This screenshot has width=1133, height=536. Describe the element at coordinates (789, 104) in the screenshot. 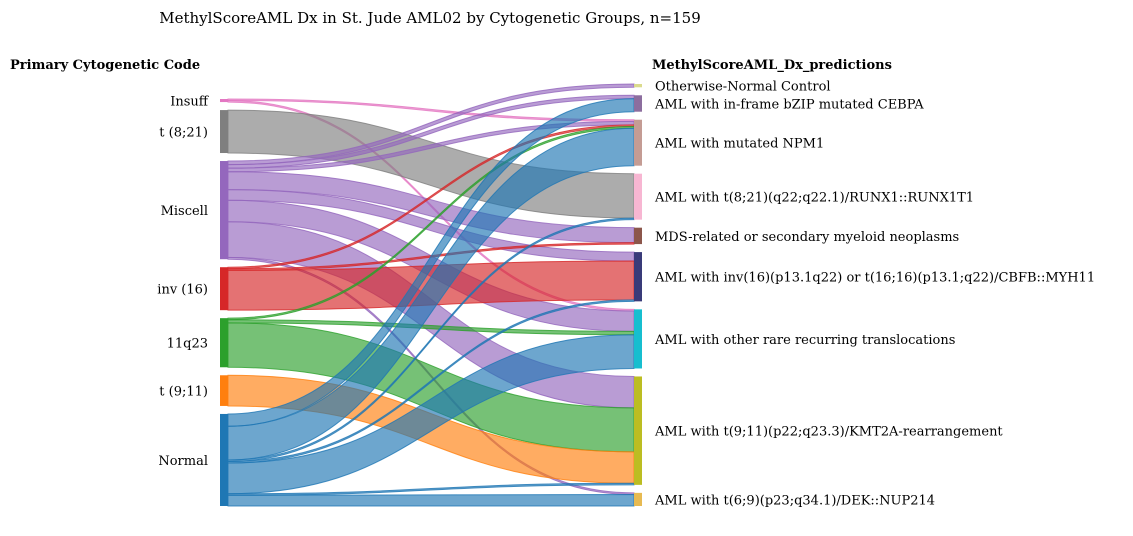

I see `target-label: AML with in-frame bZIP mutated CEBPA` at that location.